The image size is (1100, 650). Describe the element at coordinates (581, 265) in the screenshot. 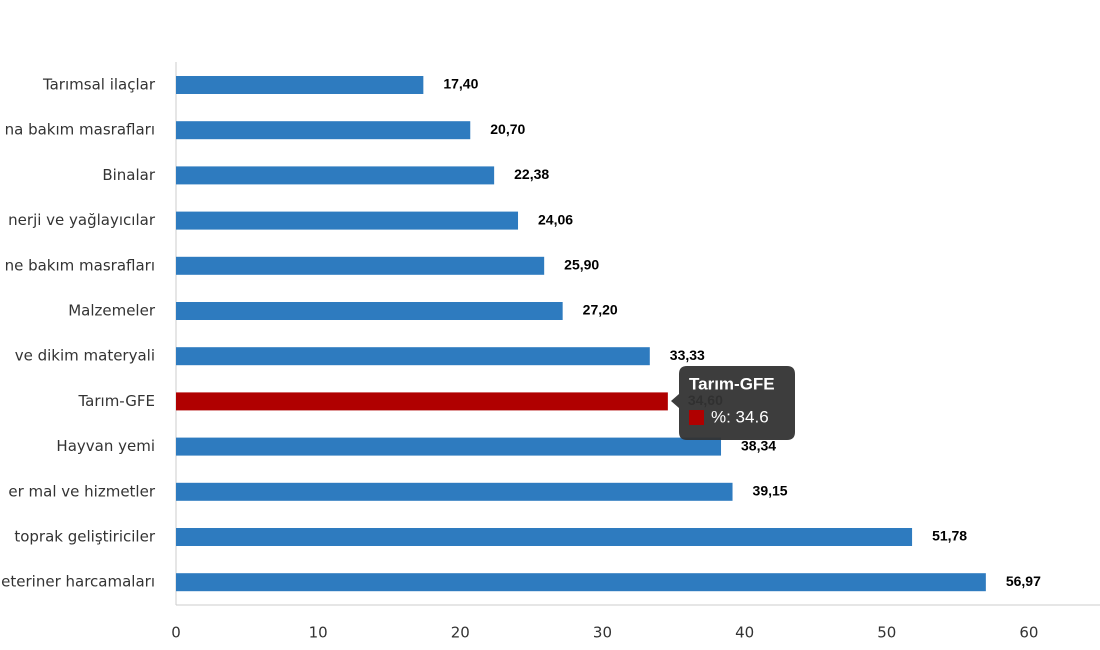

I see `value-label: 25,90` at that location.